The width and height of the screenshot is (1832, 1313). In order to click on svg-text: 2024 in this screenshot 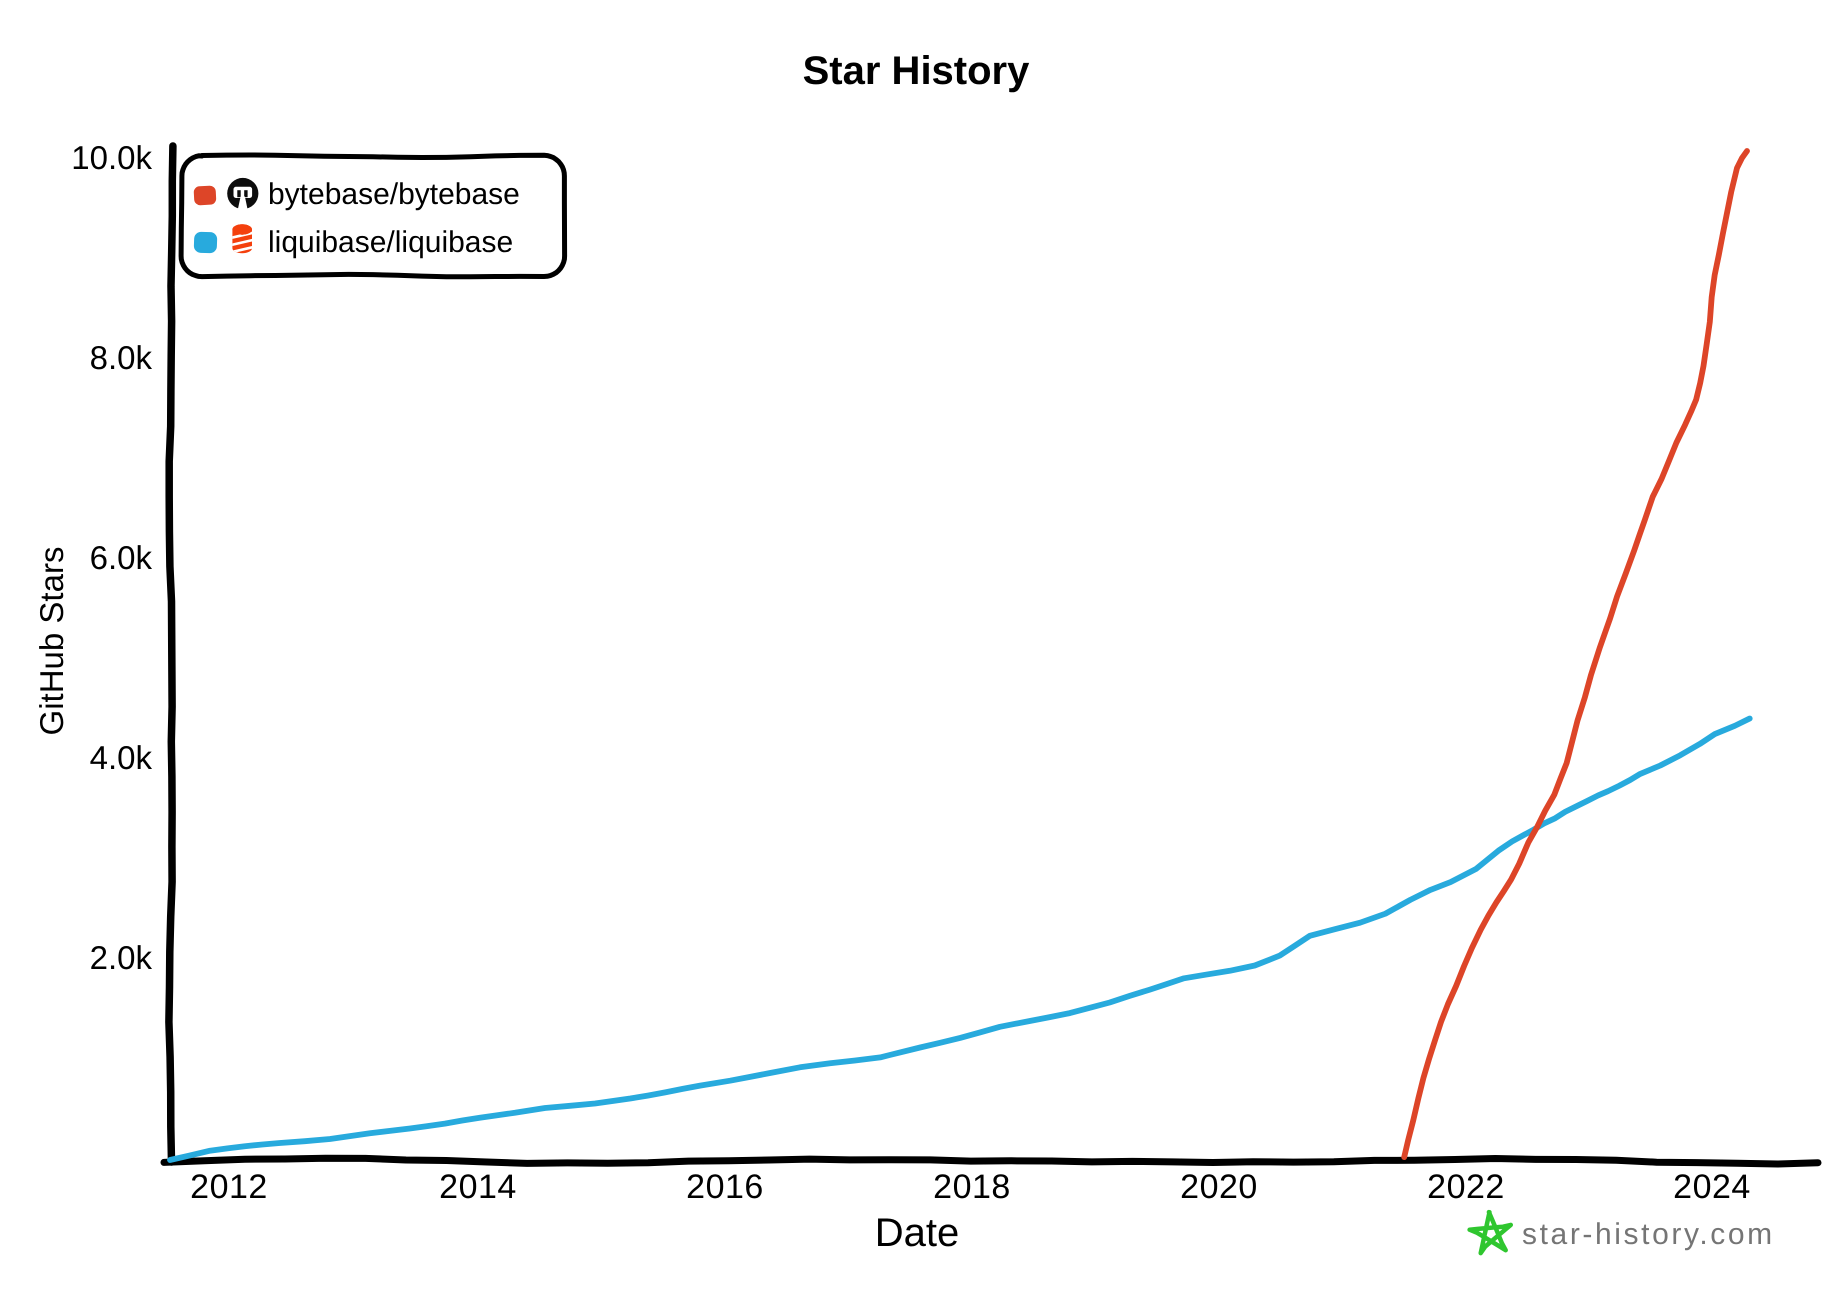, I will do `click(1712, 1187)`.